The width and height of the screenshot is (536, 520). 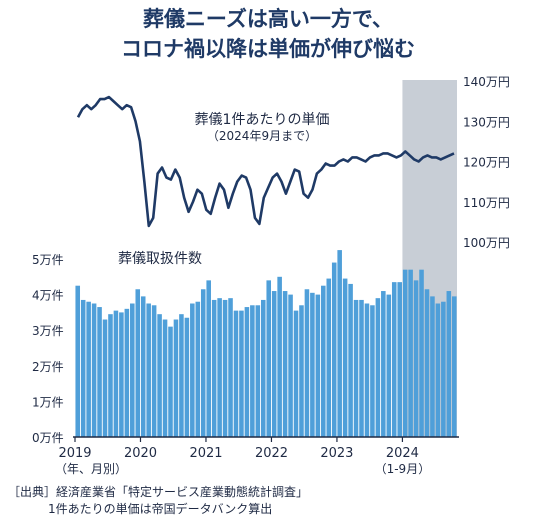 I want to click on chart-title: 葬儀ニーズは高い一方で、 コロナ禍以降は単価が伸び悩む, so click(x=268, y=34).